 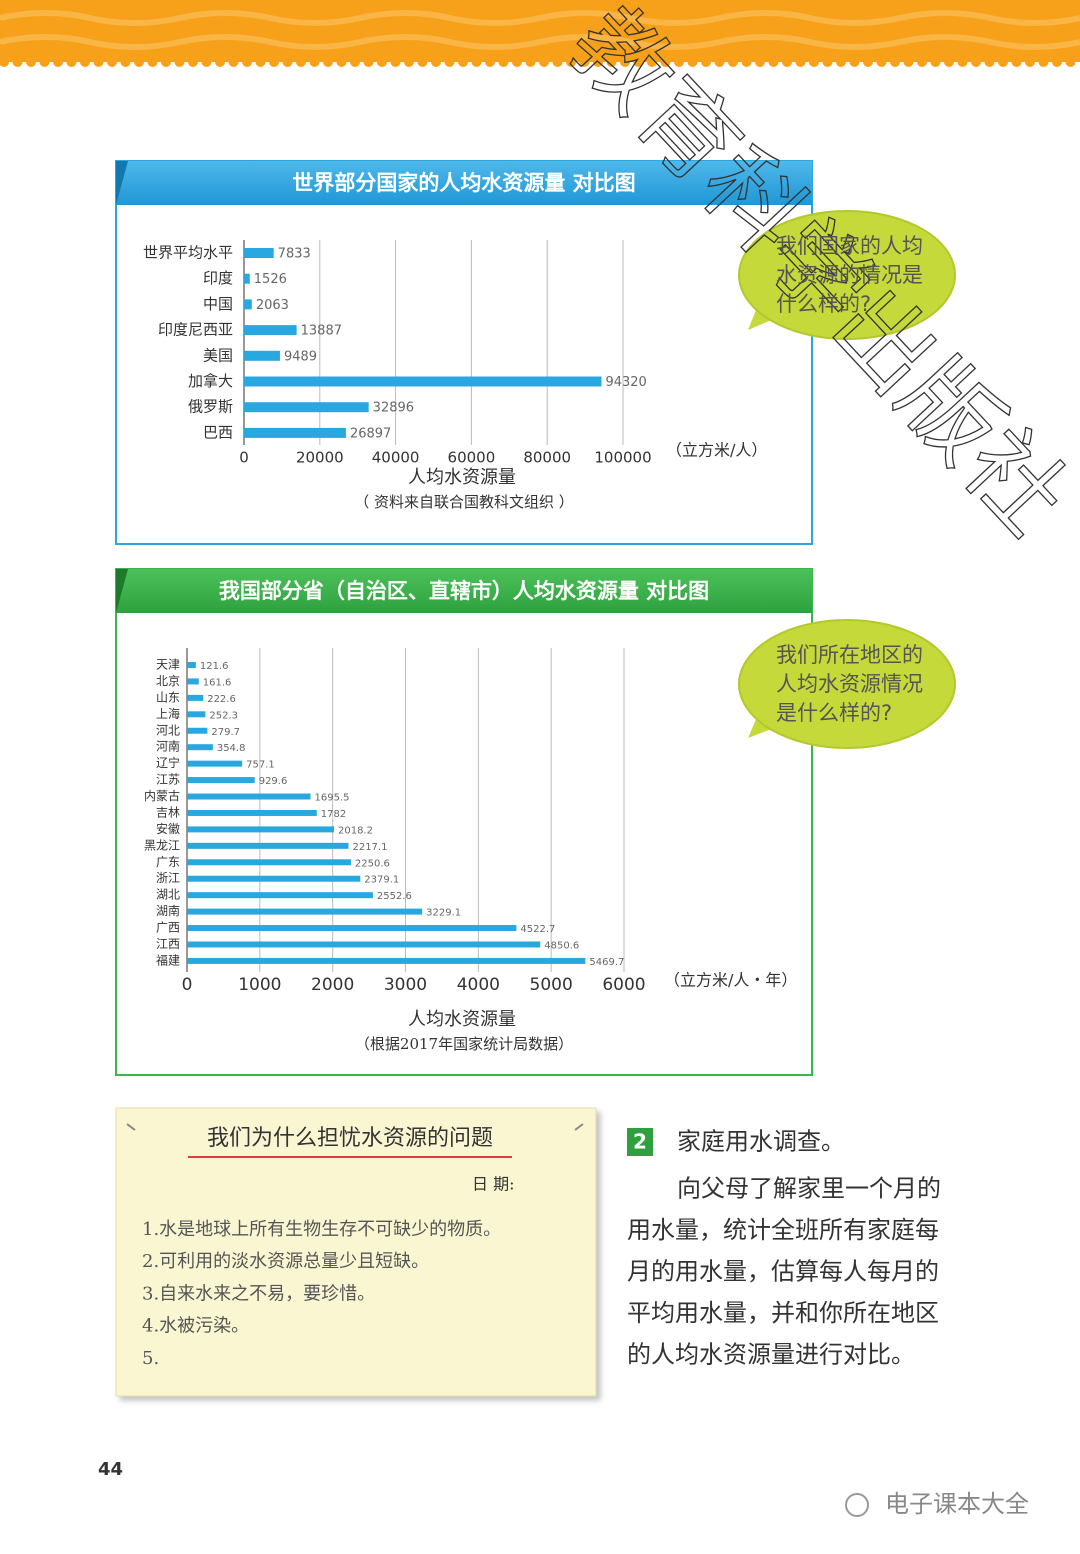 I want to click on category-label: 江苏, so click(x=168, y=780).